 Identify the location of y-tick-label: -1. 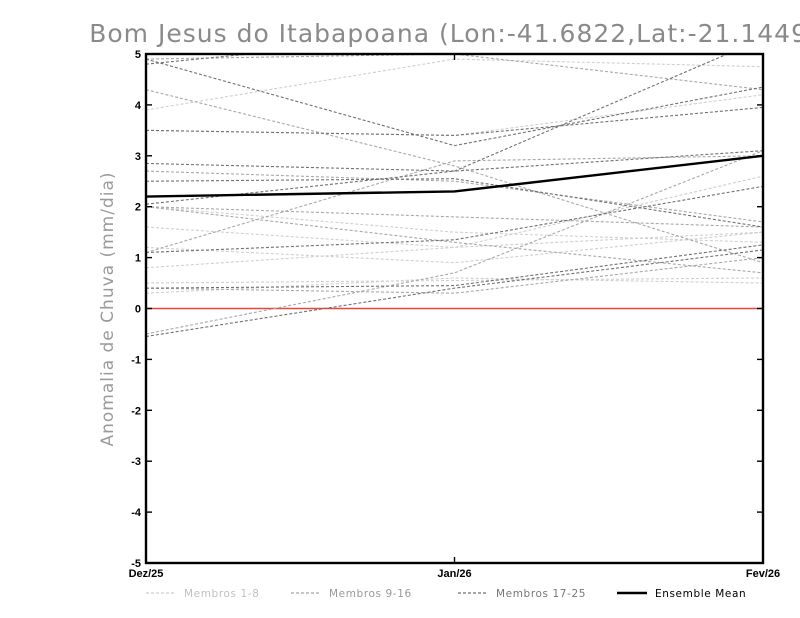
(136, 360).